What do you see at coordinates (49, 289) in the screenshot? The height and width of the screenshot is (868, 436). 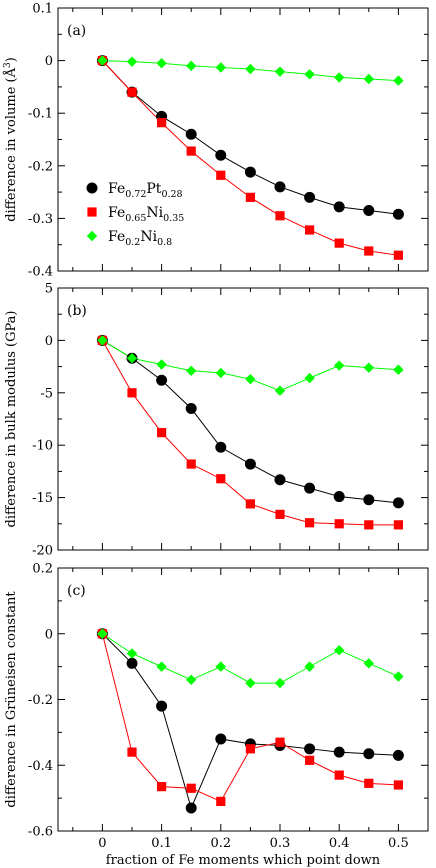 I see `y-tick-label: 5` at bounding box center [49, 289].